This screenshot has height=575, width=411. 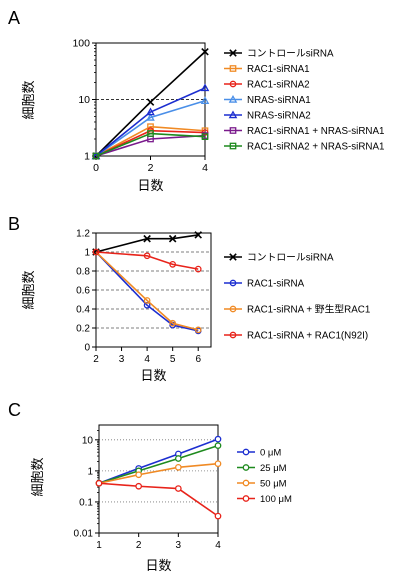 I want to click on x-tick-label: 6, so click(x=198, y=359).